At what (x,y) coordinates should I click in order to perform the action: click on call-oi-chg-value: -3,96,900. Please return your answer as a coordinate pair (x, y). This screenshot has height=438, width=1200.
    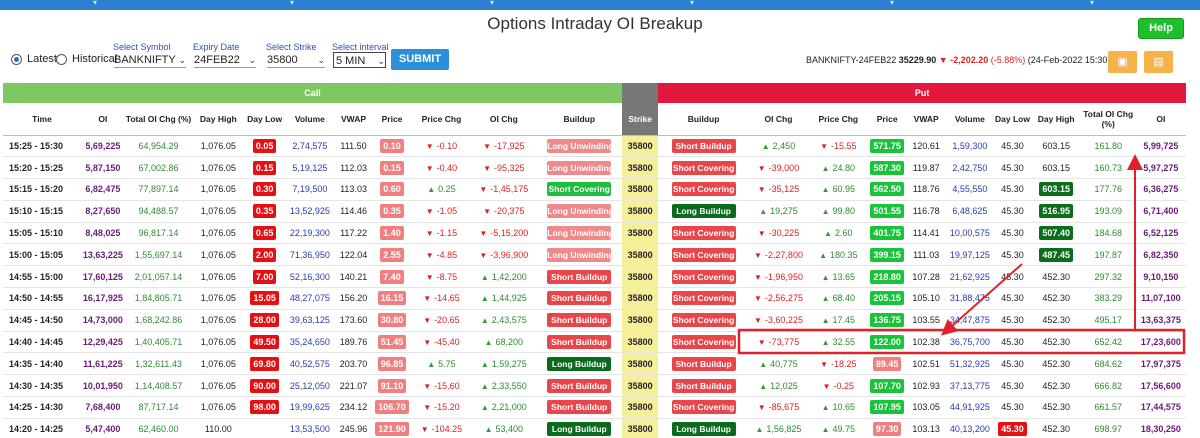
    Looking at the image, I should click on (509, 254).